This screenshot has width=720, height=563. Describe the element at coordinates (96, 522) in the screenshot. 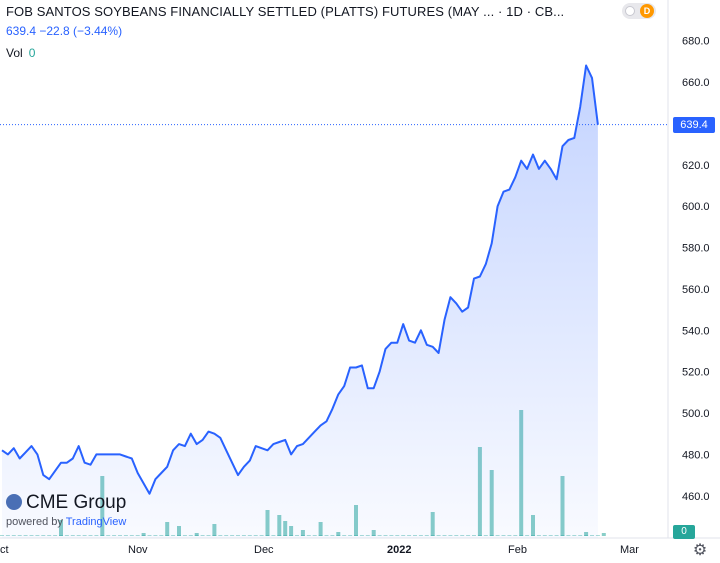

I see `tradingview-link: TradingView` at that location.